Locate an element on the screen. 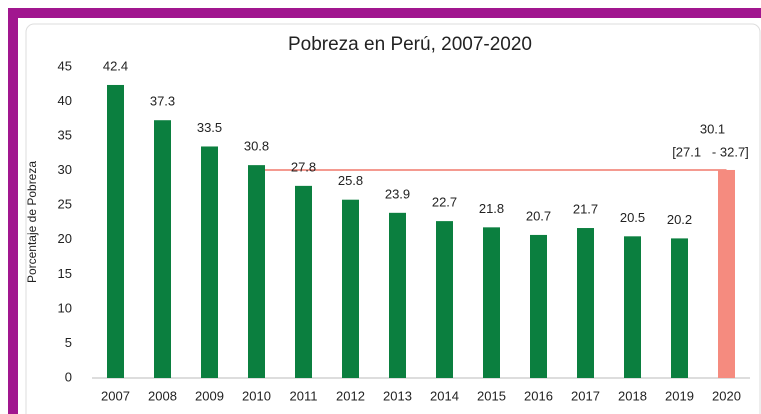  frame-left is located at coordinates (13, 211).